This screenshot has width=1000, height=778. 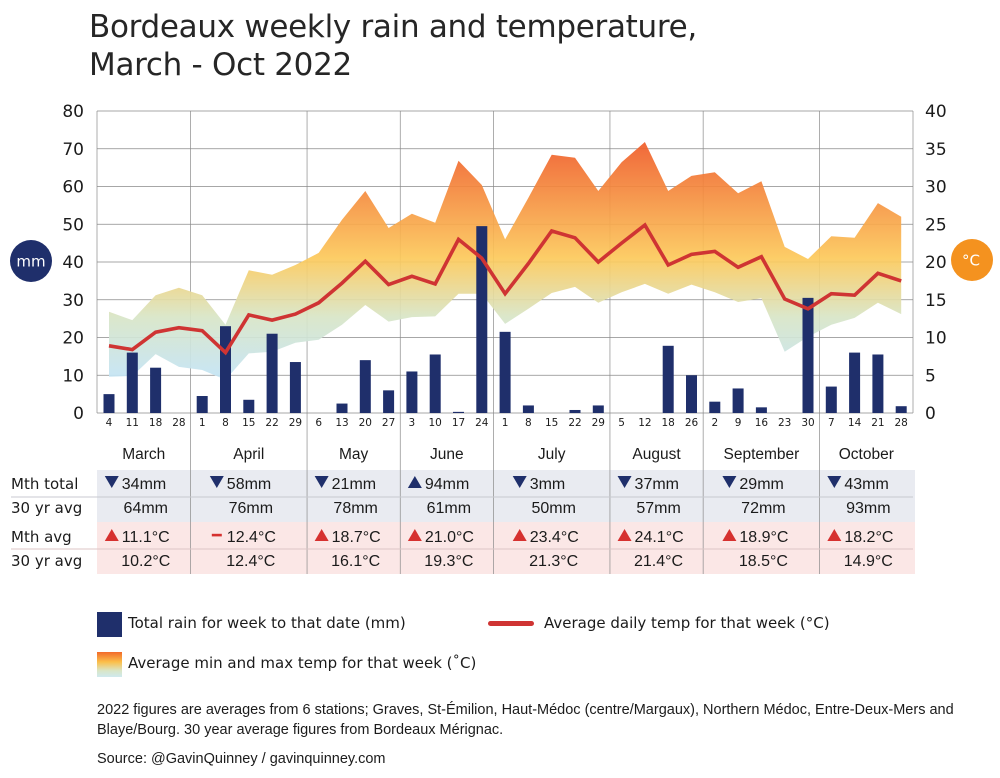 What do you see at coordinates (44, 484) in the screenshot?
I see `table-row-label: Mth total` at bounding box center [44, 484].